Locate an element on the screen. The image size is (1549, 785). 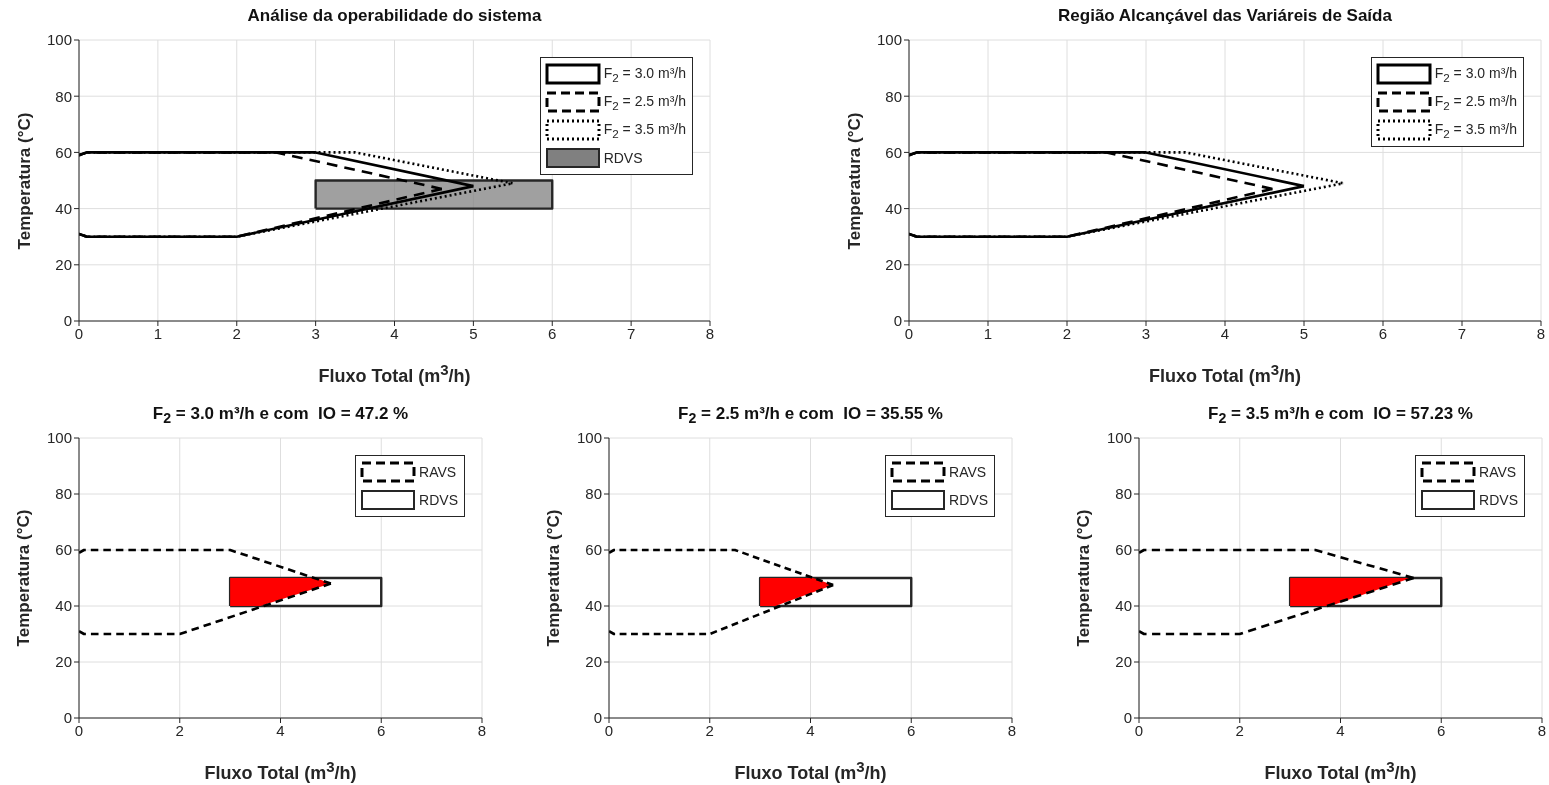
chart-title: Análise da operabilidade do sistema is located at coordinates (394, 16).